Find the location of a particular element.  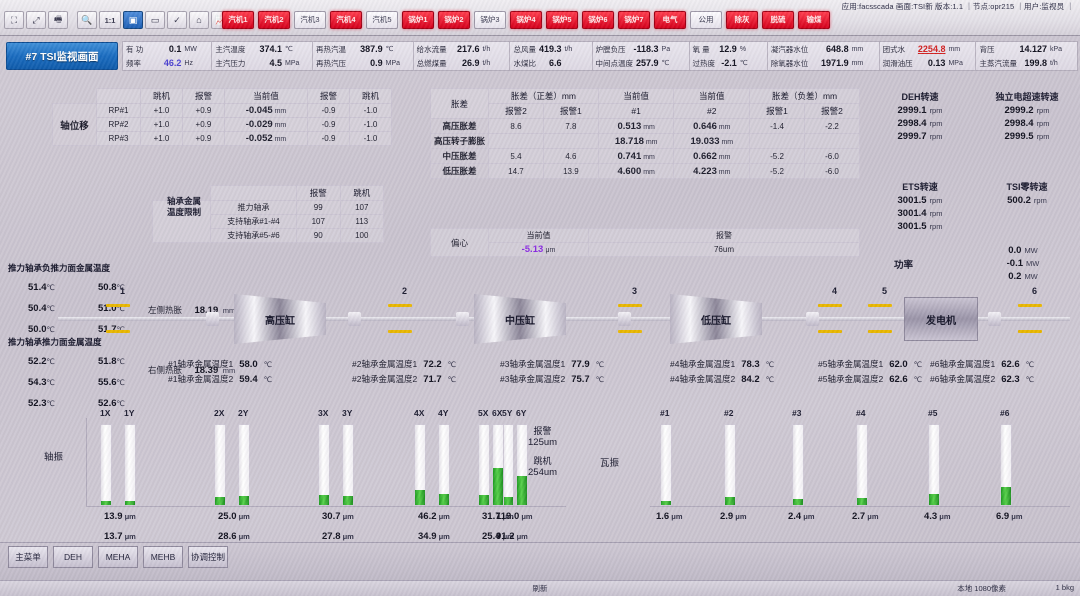

menu-button-5: 协调控制 is located at coordinates (208, 557).